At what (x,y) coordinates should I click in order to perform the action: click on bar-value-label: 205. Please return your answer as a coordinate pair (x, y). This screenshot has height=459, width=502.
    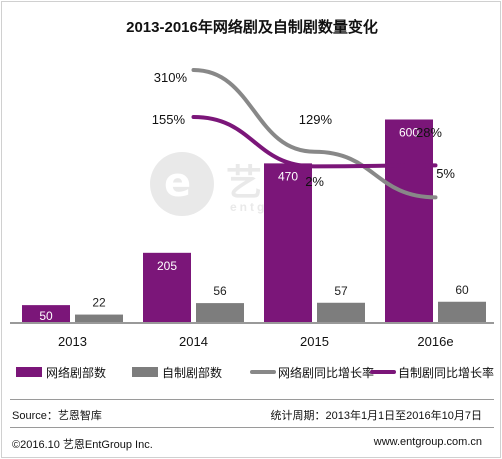
    Looking at the image, I should click on (167, 266).